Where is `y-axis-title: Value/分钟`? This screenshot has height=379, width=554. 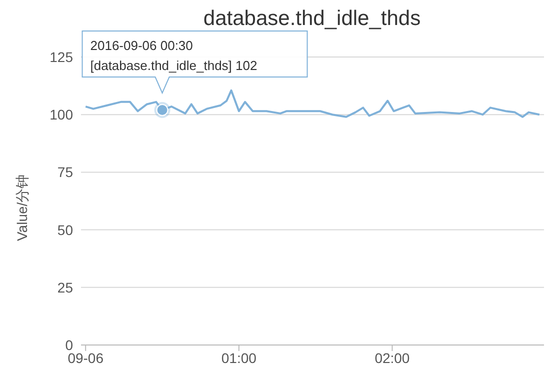
y-axis-title: Value/分钟 is located at coordinates (22, 207).